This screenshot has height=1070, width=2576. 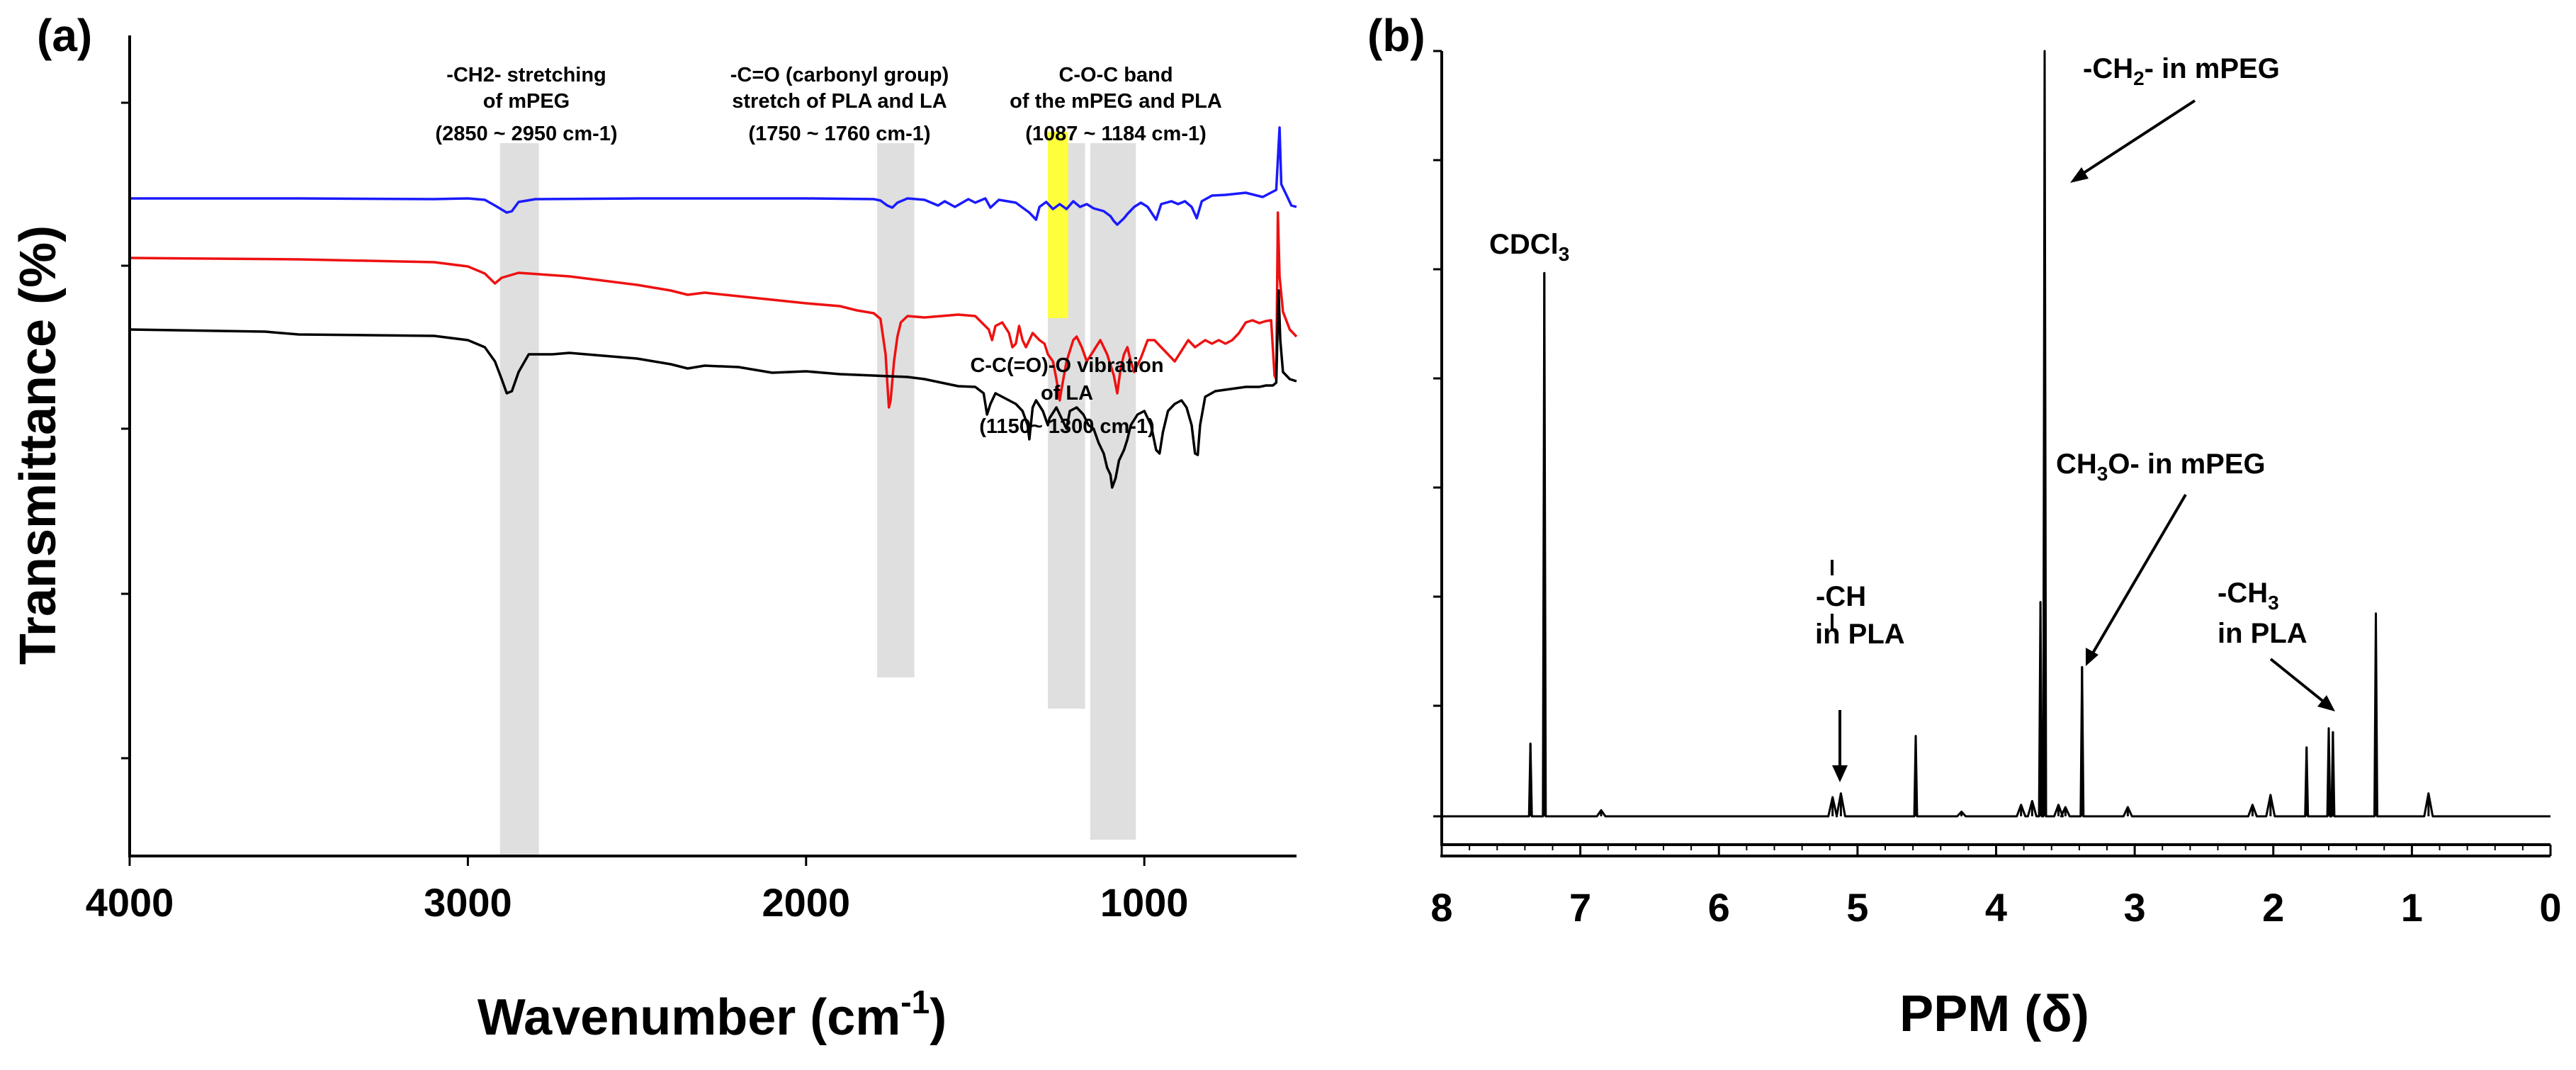 I want to click on annotation-line: of the mPEG and PLA, so click(x=1116, y=101).